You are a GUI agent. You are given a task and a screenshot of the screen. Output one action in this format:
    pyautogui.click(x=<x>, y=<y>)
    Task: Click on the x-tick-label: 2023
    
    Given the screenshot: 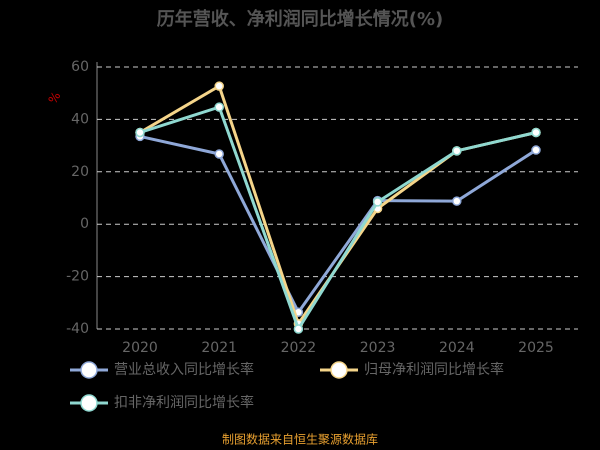 What is the action you would take?
    pyautogui.click(x=378, y=348)
    